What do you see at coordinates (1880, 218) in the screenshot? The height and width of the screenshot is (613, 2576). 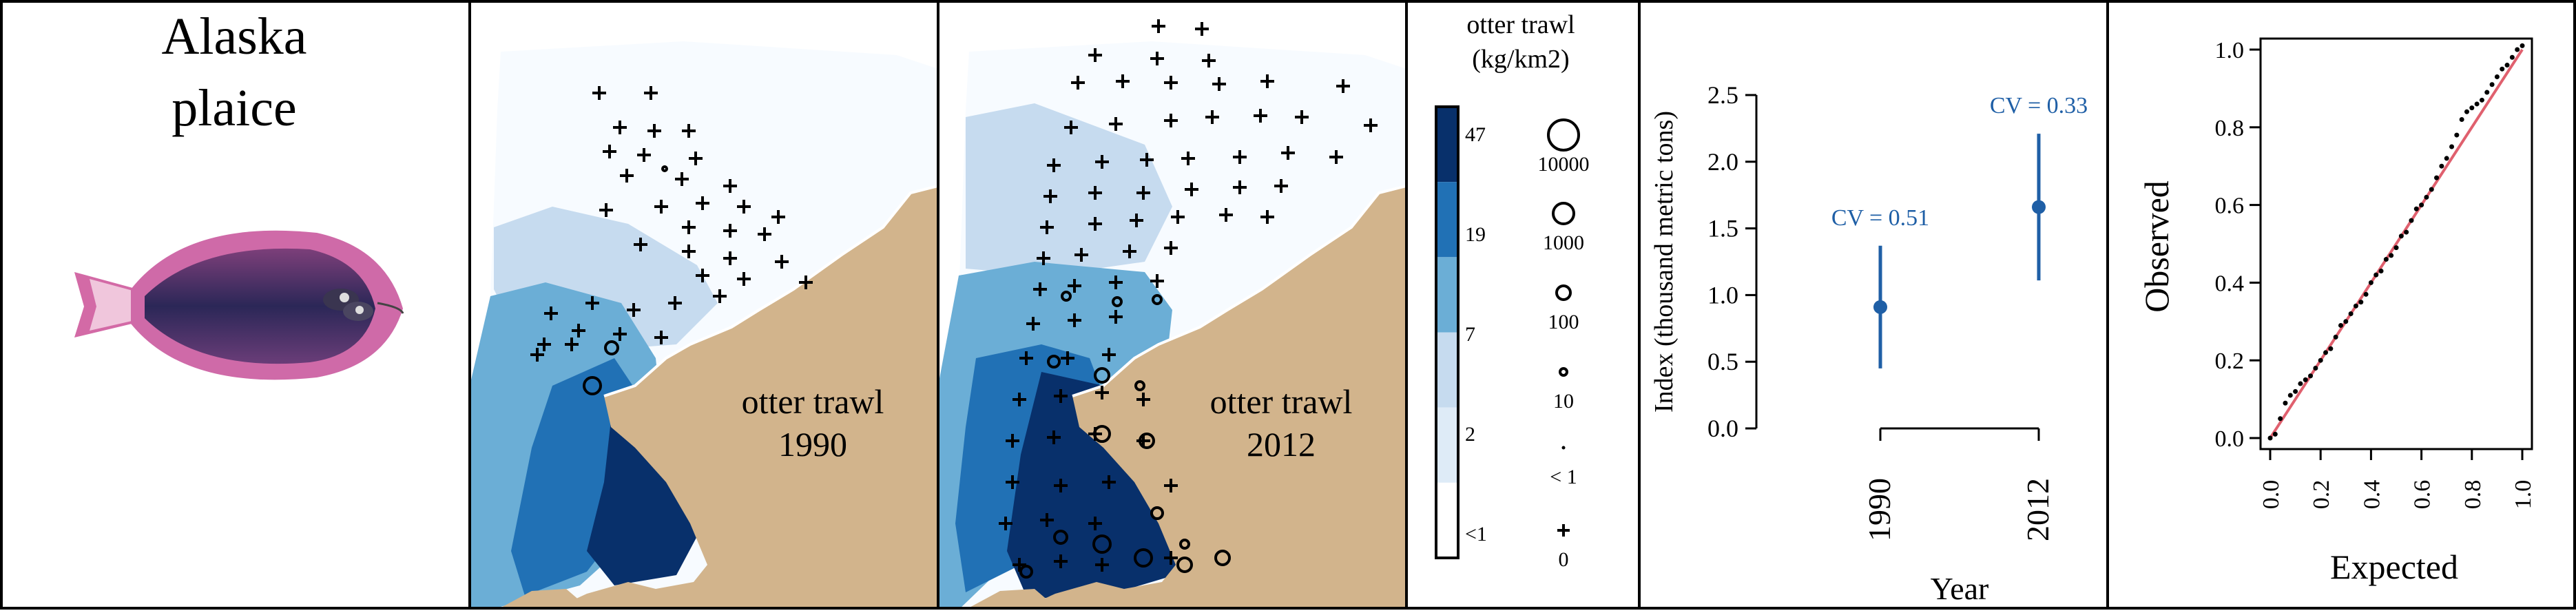 I see `index-cv-label: CV = 0.51` at bounding box center [1880, 218].